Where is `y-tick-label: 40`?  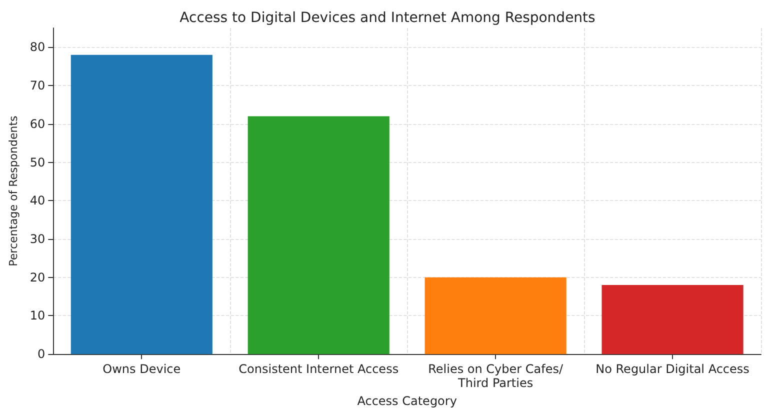
y-tick-label: 40 is located at coordinates (38, 201).